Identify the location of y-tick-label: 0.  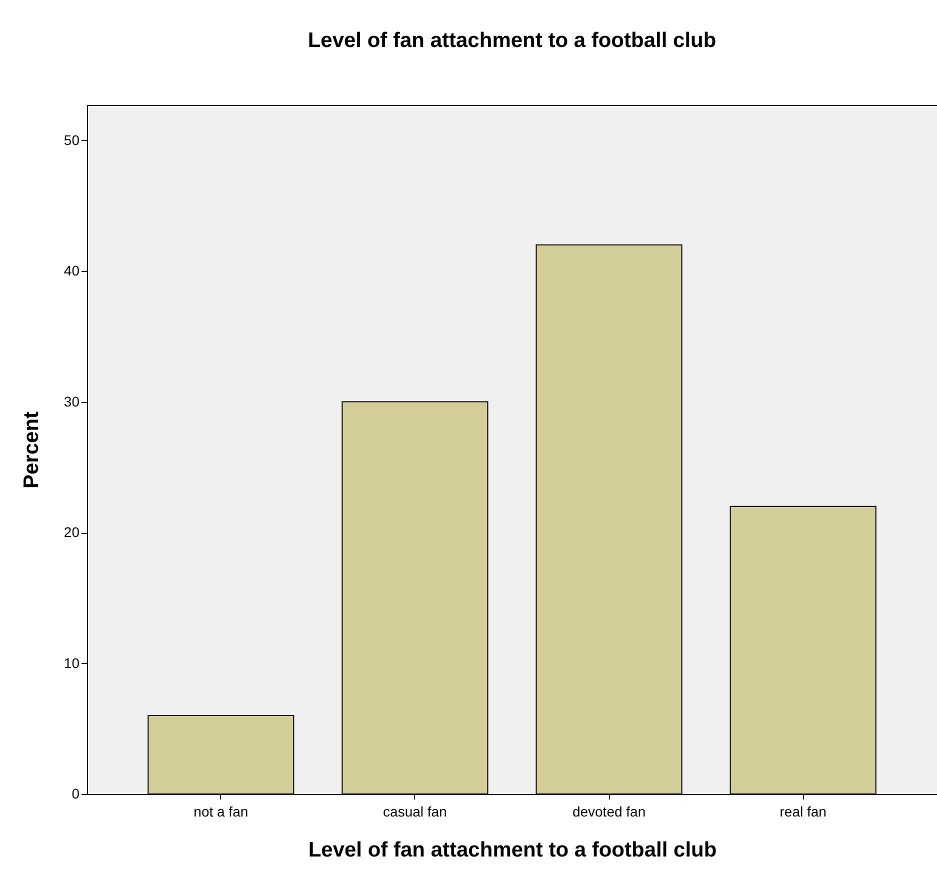
(76, 794).